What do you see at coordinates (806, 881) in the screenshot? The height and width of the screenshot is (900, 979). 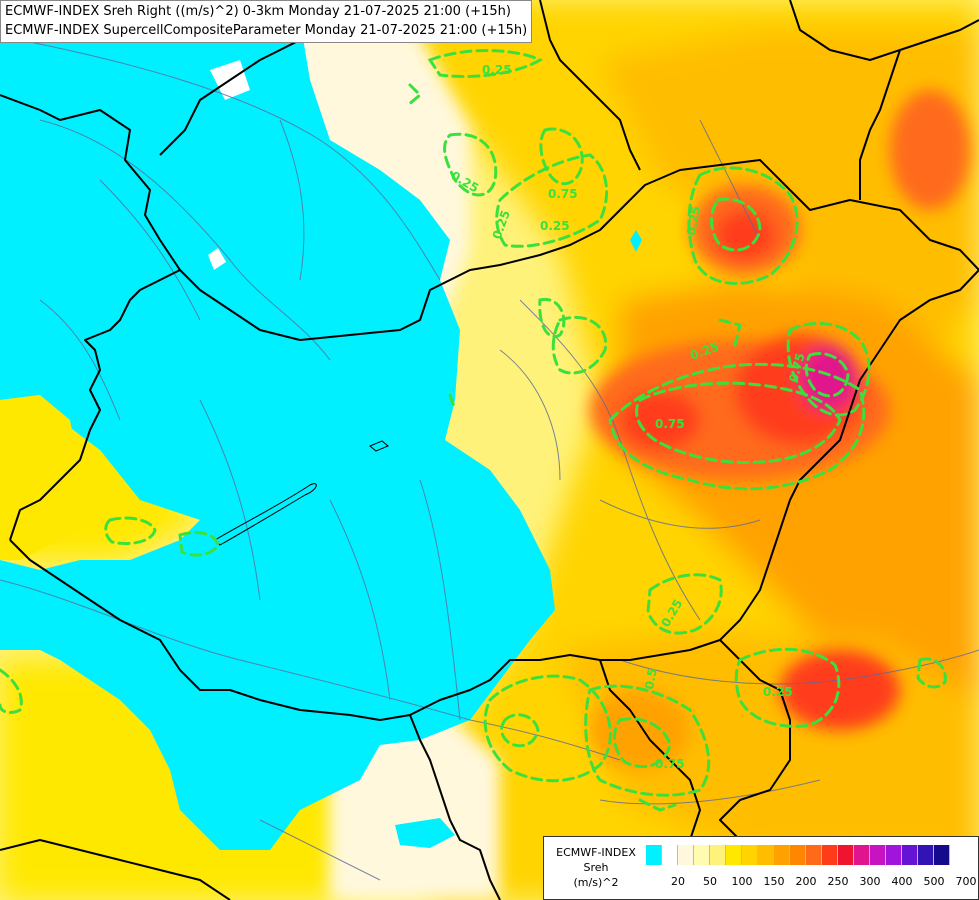 I see `legend-tick-label: 200` at bounding box center [806, 881].